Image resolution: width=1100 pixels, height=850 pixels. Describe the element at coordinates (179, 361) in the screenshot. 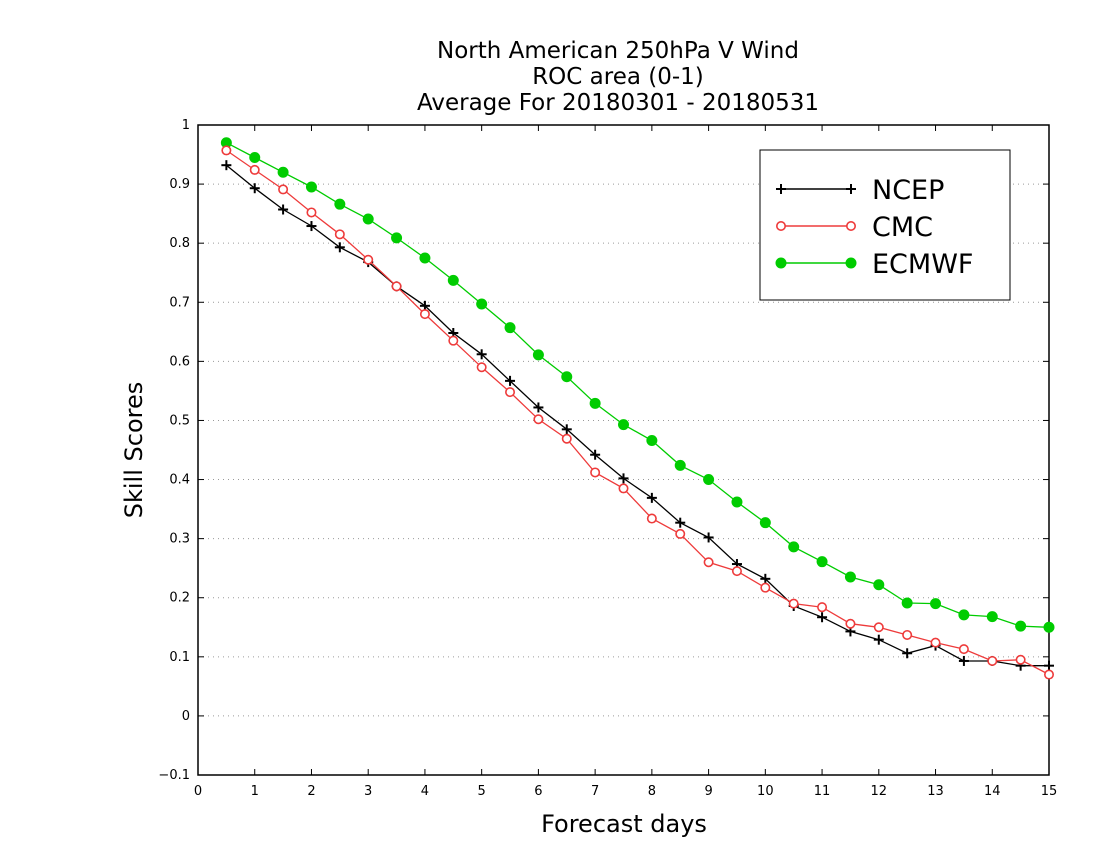

I see `y-tick-label: 0.6` at that location.